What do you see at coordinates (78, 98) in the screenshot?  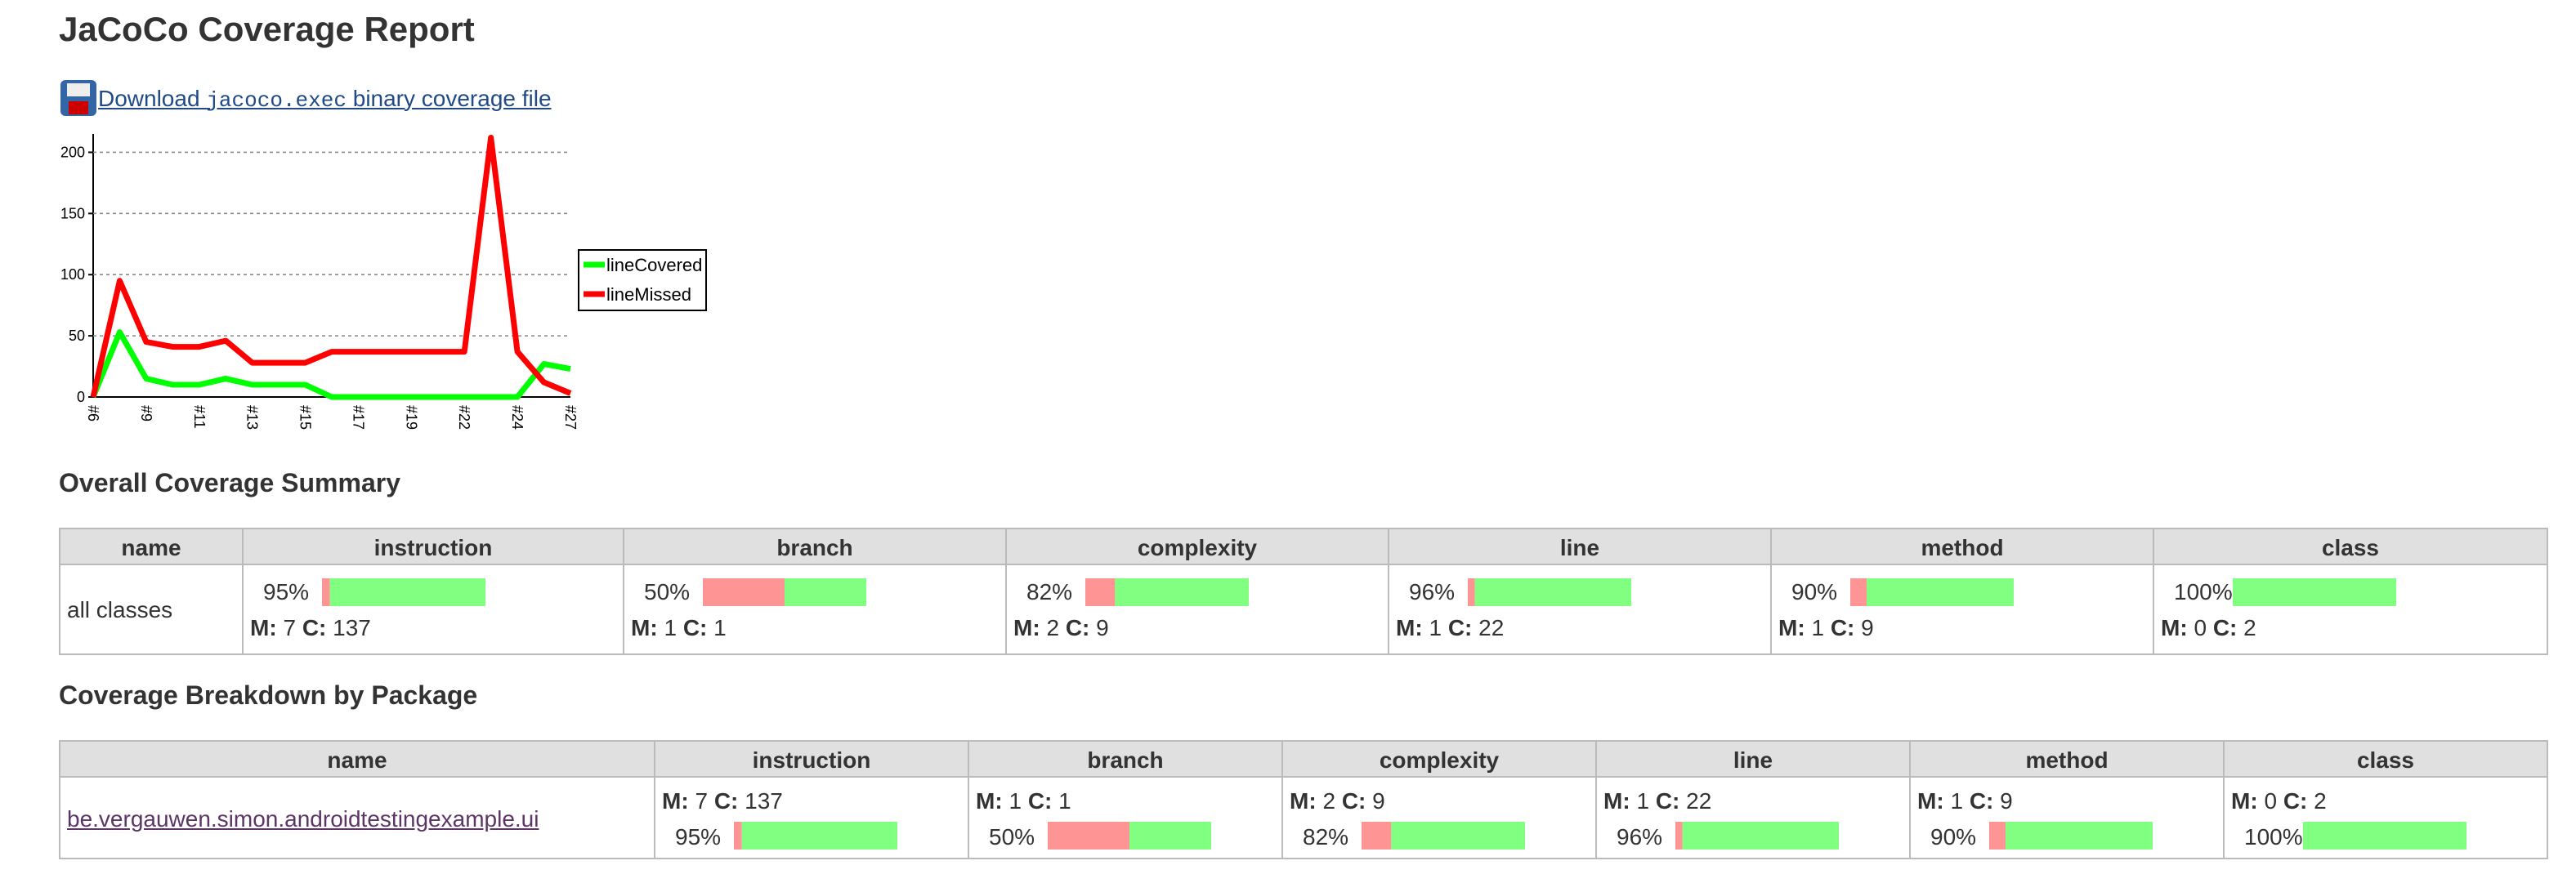 I see `floppy-icon` at bounding box center [78, 98].